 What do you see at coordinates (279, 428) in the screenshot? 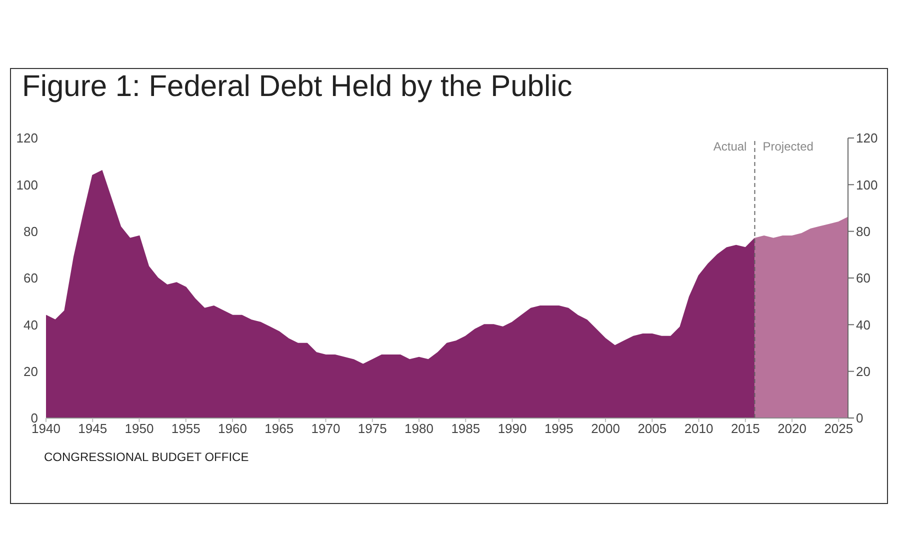
I see `x-tick-label: 1965` at bounding box center [279, 428].